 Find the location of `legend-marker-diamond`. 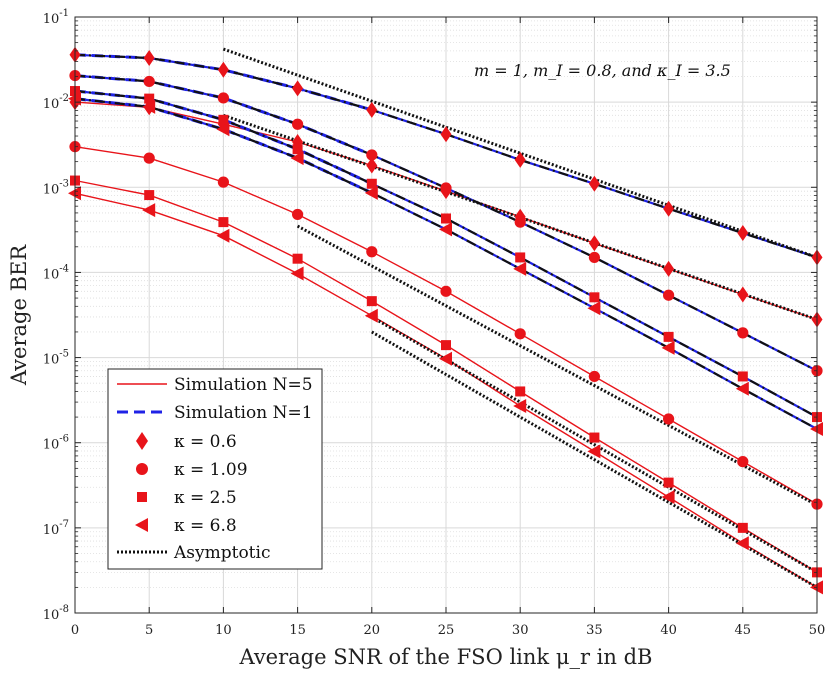

legend-marker-diamond is located at coordinates (142, 441).